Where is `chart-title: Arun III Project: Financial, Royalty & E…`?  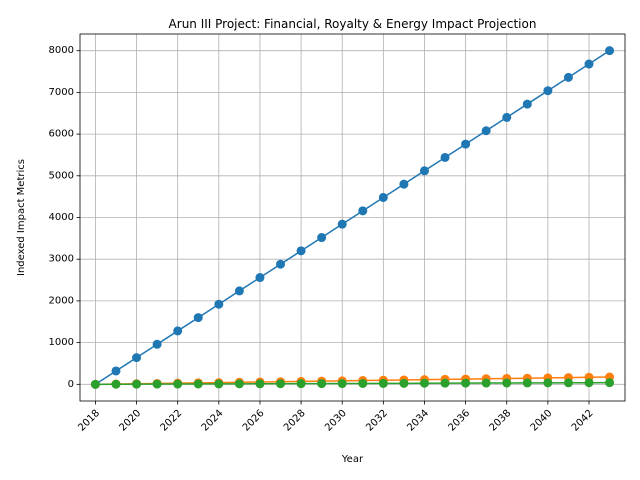 chart-title: Arun III Project: Financial, Royalty & E… is located at coordinates (353, 24).